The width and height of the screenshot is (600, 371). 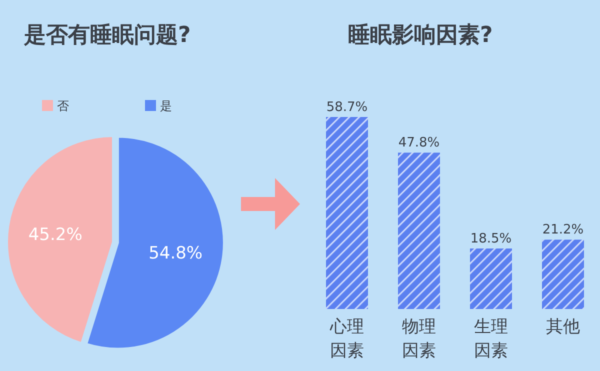 I want to click on x-tick-label: 其他, so click(x=563, y=327).